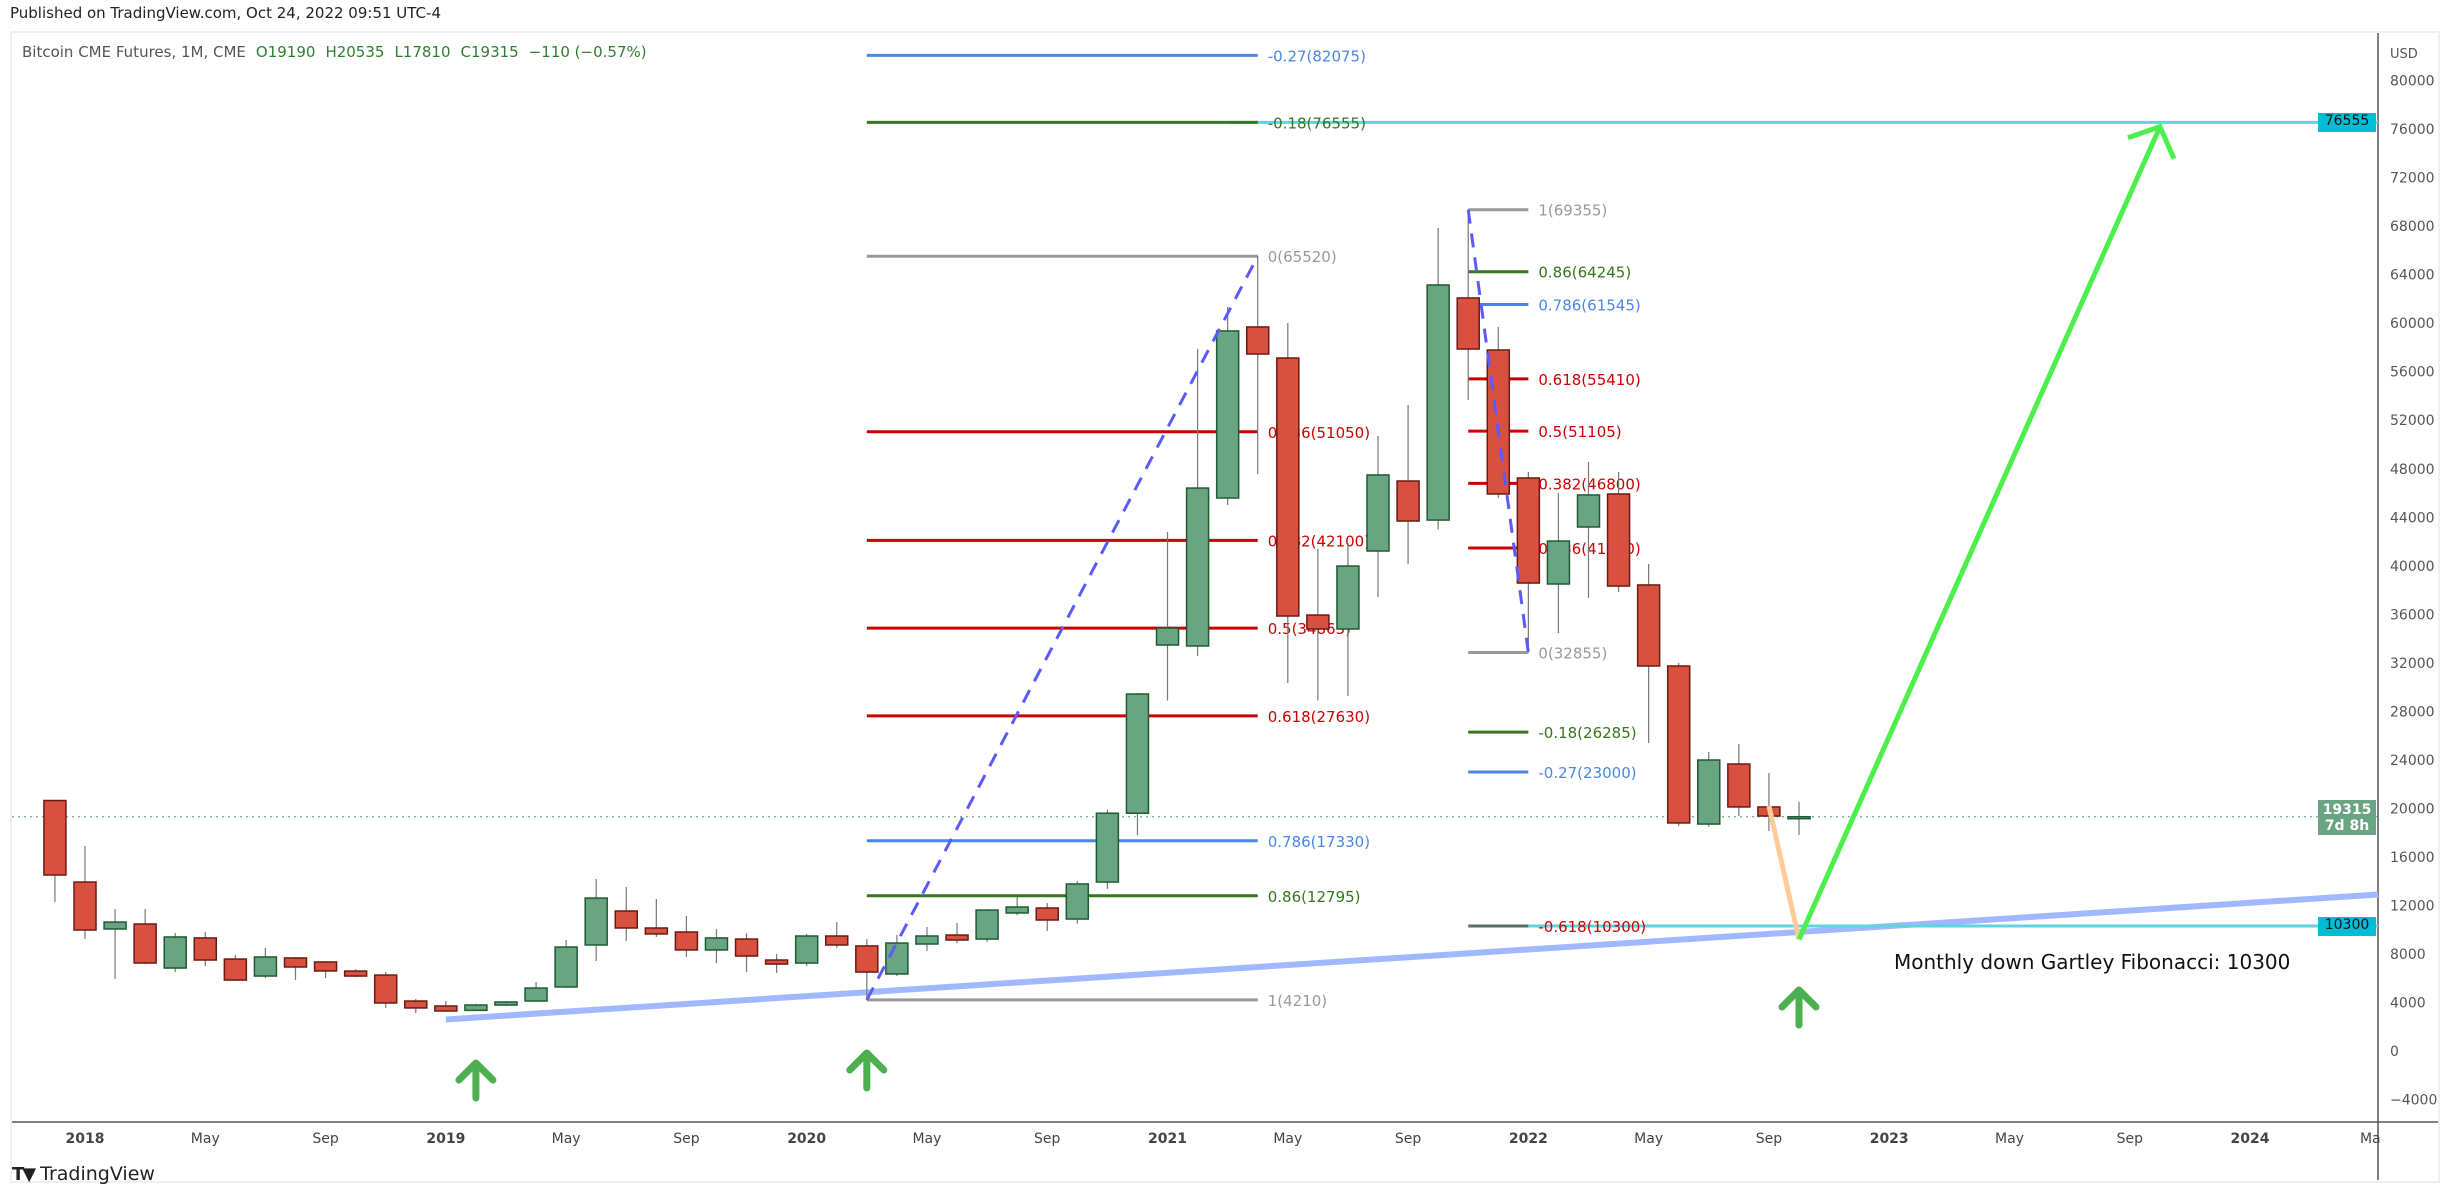 This screenshot has width=2453, height=1196. Describe the element at coordinates (587, 52) in the screenshot. I see `legend-change: −110 (−0.57%)` at that location.